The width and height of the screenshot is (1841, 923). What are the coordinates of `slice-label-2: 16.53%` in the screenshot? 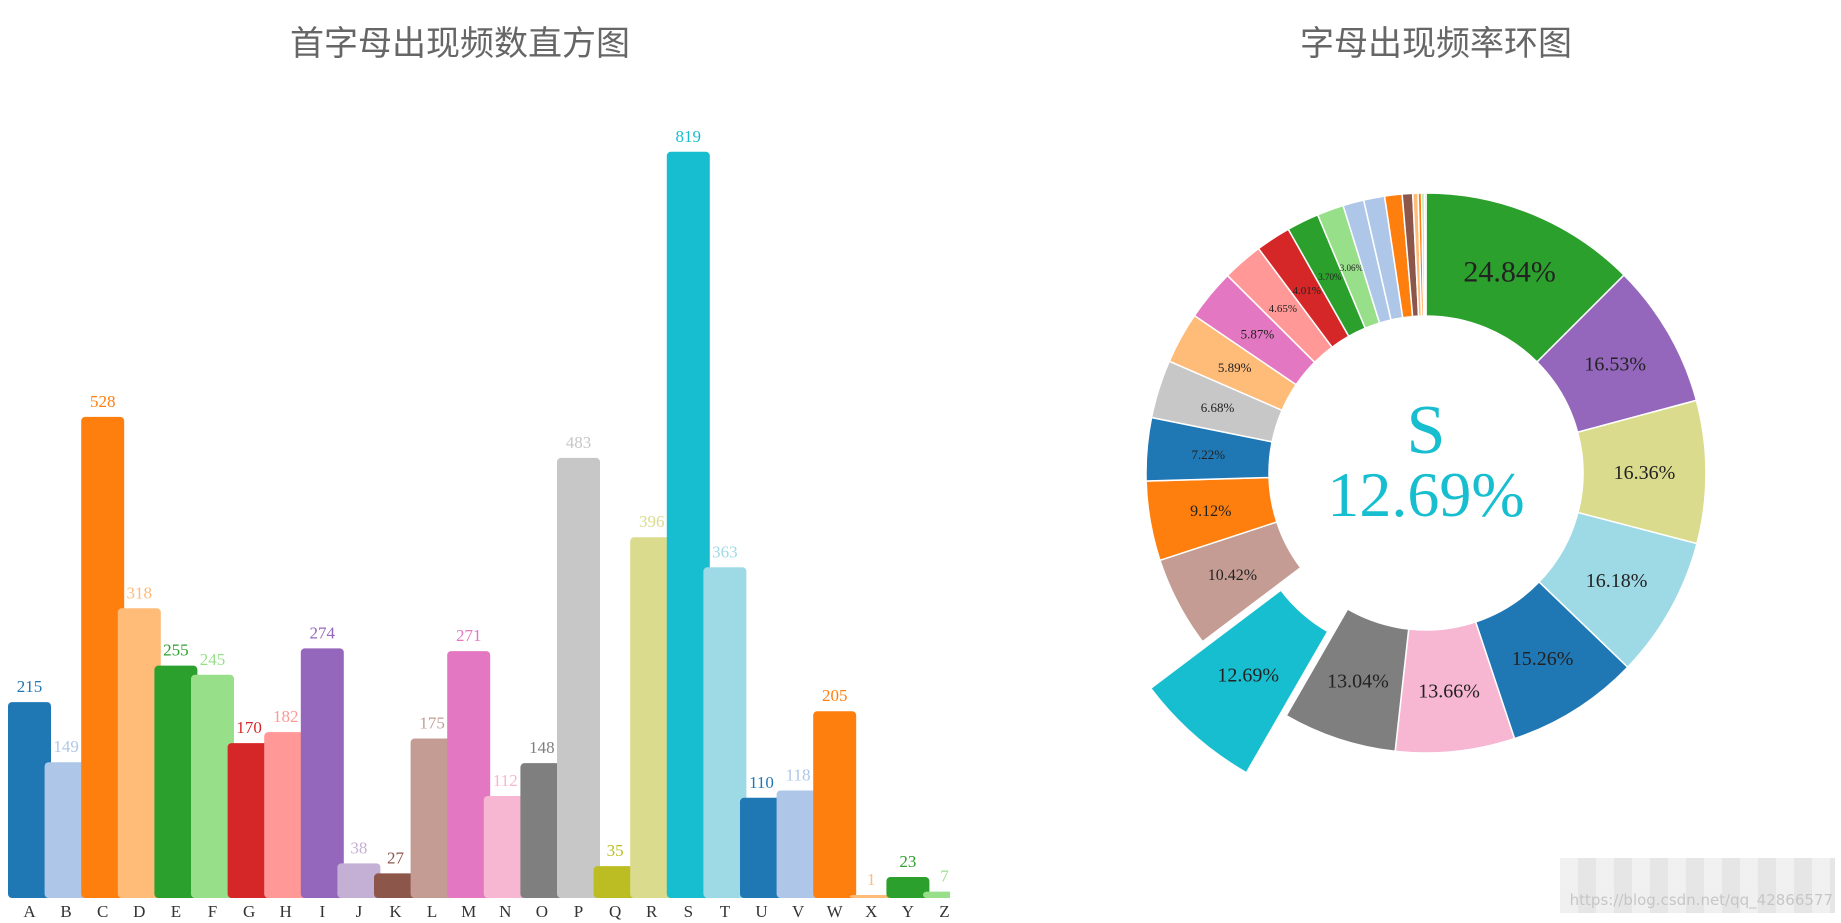 It's located at (1615, 365).